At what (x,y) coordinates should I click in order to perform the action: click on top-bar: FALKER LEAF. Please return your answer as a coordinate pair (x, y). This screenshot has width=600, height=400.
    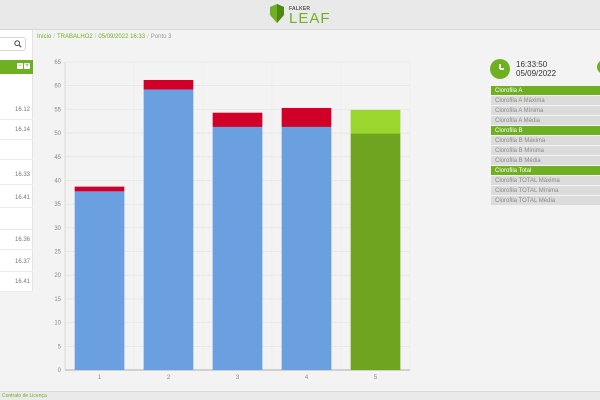
    Looking at the image, I should click on (300, 15).